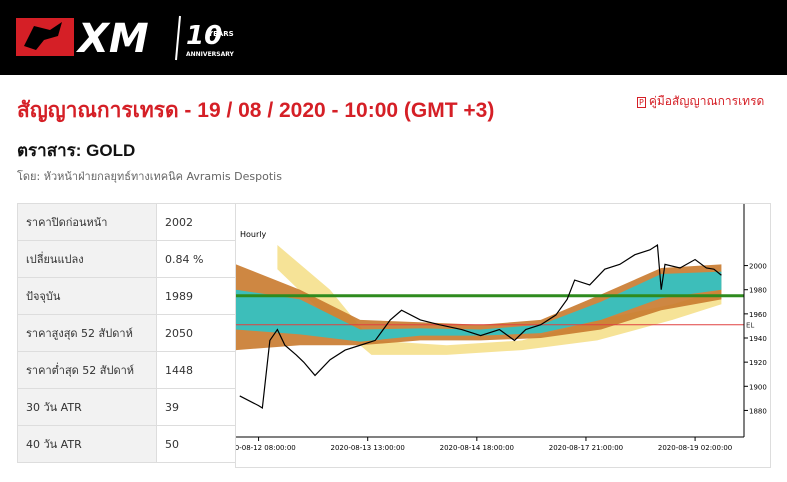 The image size is (787, 482). What do you see at coordinates (641, 102) in the screenshot?
I see `pdf-icon: P` at bounding box center [641, 102].